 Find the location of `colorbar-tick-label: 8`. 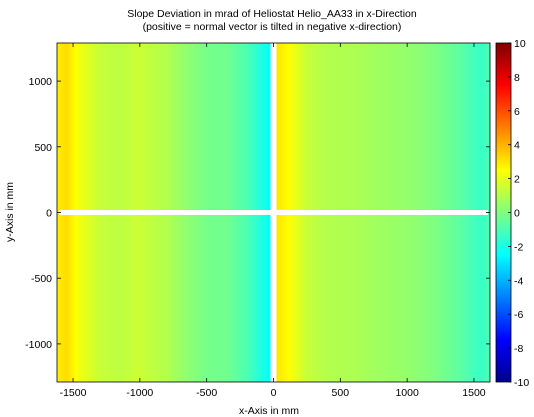

colorbar-tick-label: 8 is located at coordinates (517, 78).